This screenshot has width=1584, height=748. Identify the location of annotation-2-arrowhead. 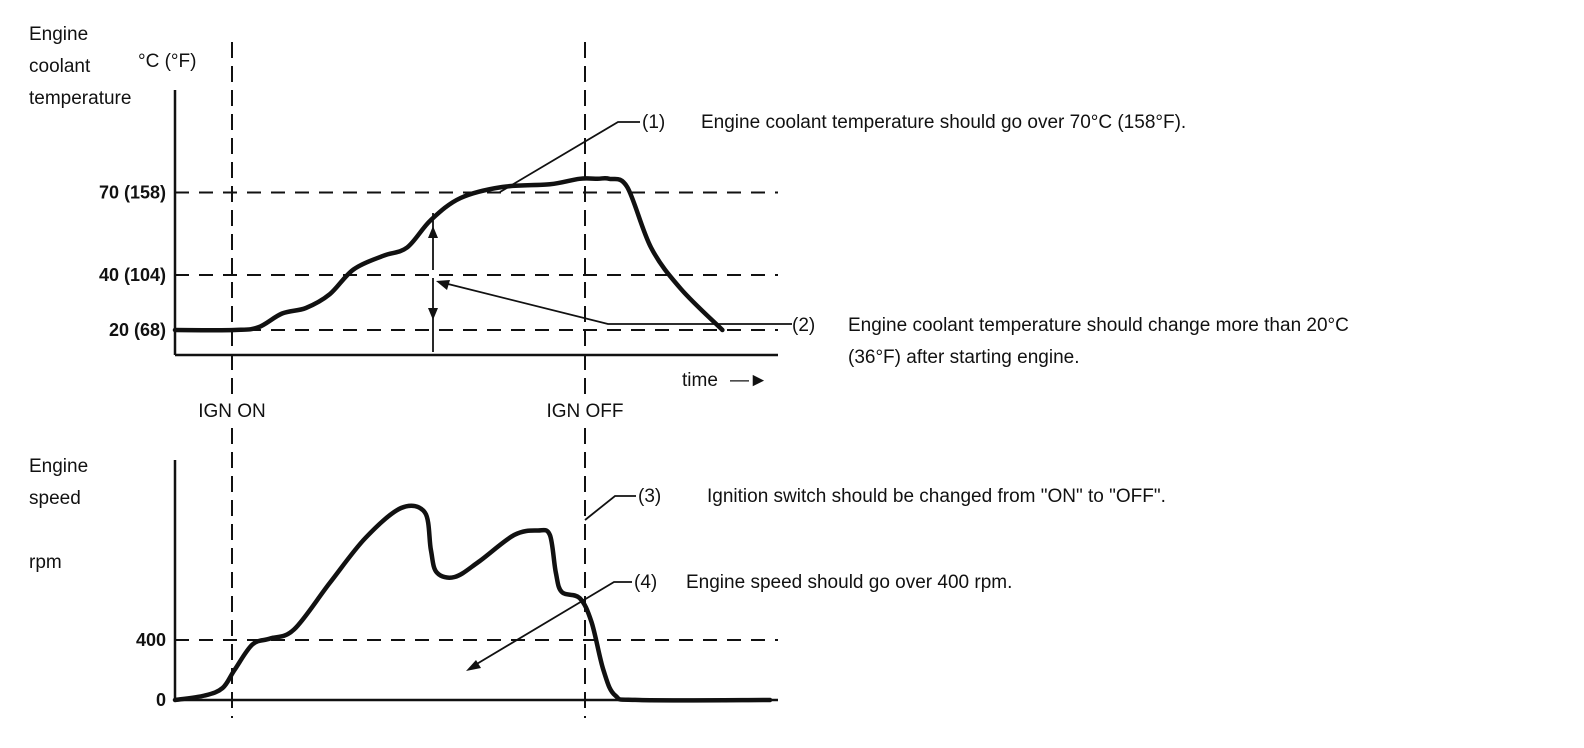
(443, 285).